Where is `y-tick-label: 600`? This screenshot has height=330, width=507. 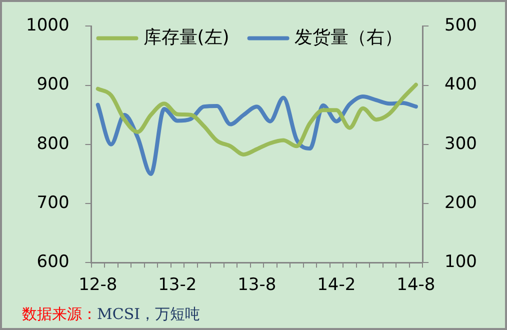
y-tick-label: 600 is located at coordinates (53, 262).